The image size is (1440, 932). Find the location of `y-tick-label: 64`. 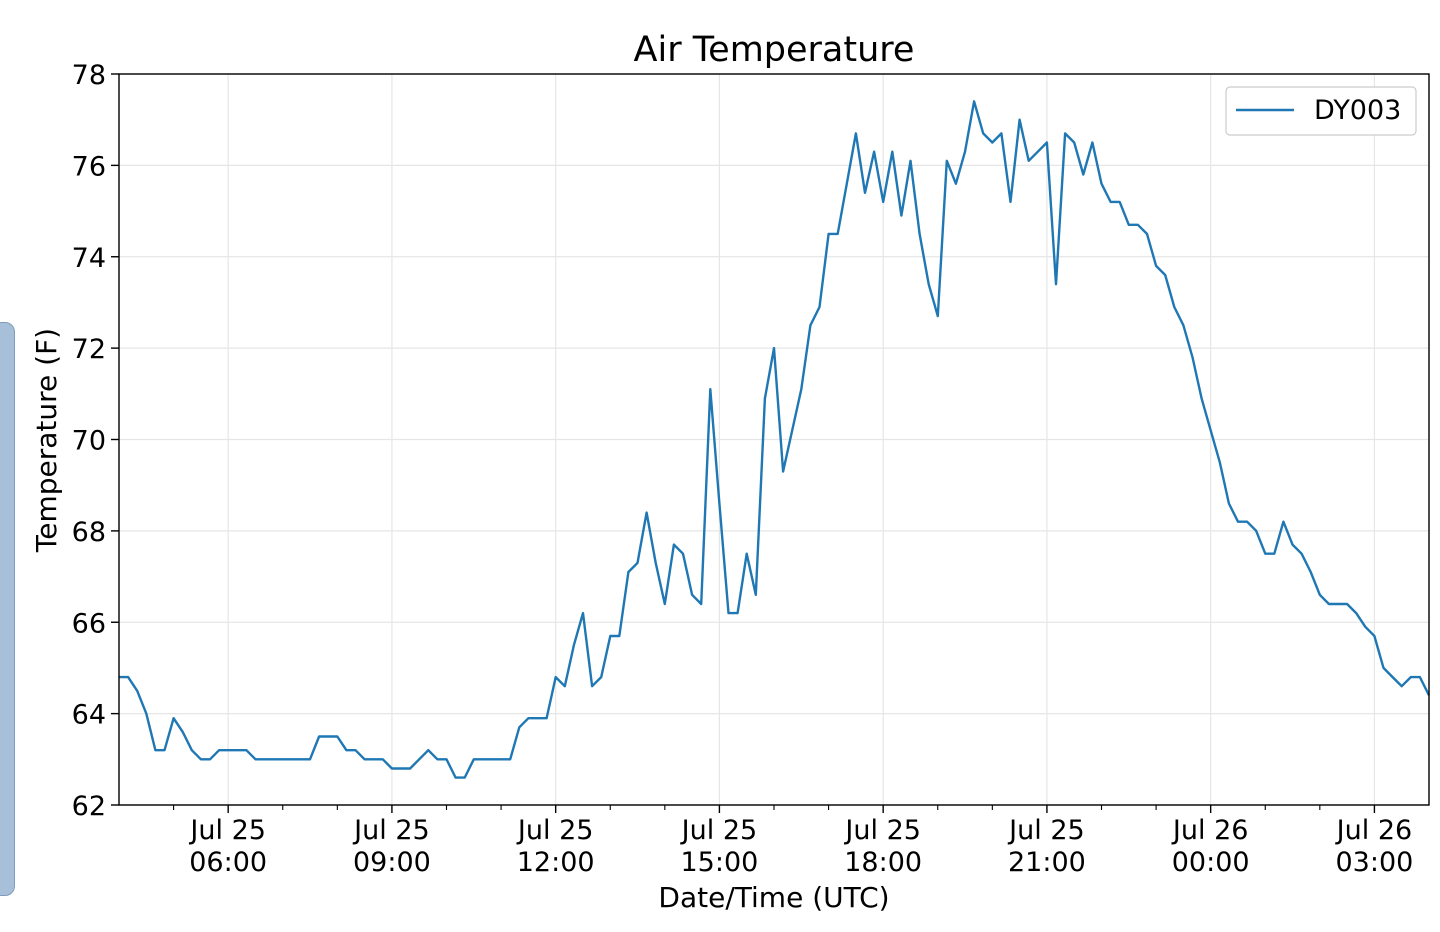

y-tick-label: 64 is located at coordinates (89, 715).